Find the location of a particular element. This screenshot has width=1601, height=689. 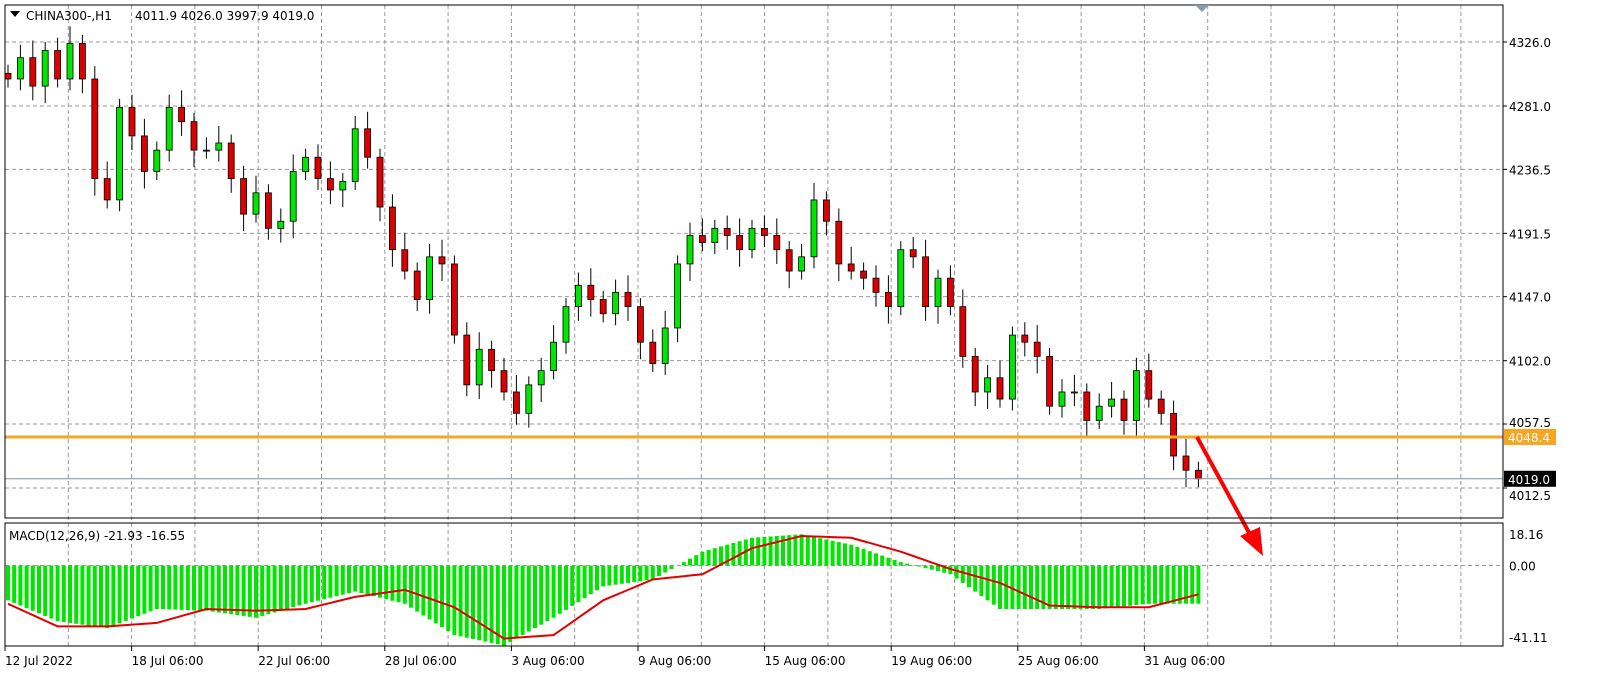

y-tick-label: 4012.5 is located at coordinates (1530, 496).